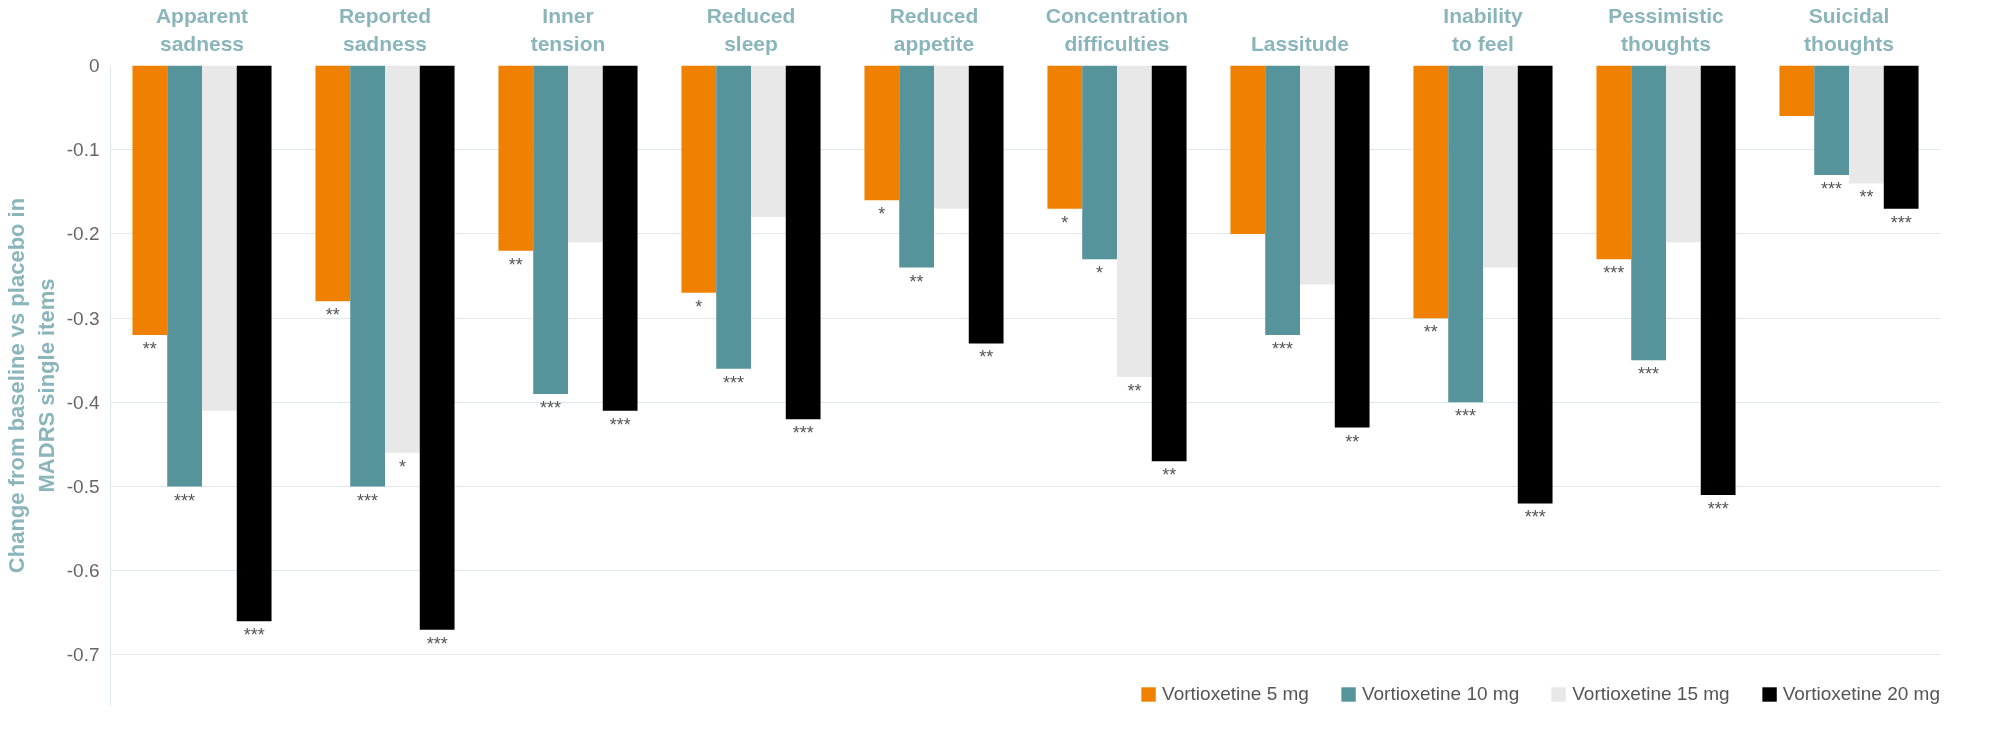 The image size is (2000, 755). What do you see at coordinates (83, 150) in the screenshot?
I see `y-tick-label: -0.1` at bounding box center [83, 150].